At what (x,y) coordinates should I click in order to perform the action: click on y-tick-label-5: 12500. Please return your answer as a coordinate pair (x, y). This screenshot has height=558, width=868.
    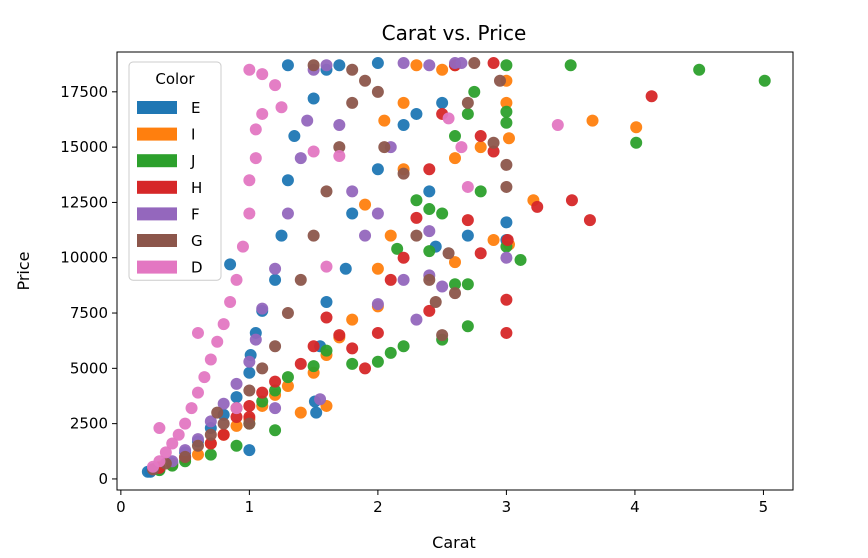
    Looking at the image, I should click on (84, 202).